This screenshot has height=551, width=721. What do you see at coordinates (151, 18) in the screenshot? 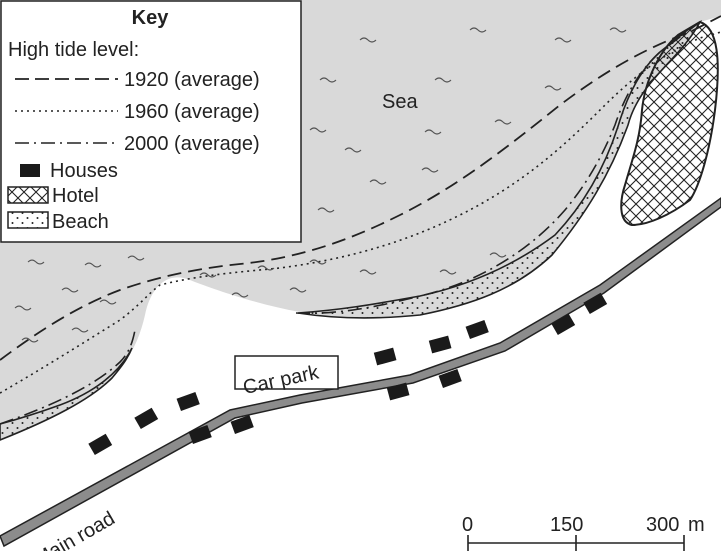
I see `key-title: Key` at bounding box center [151, 18].